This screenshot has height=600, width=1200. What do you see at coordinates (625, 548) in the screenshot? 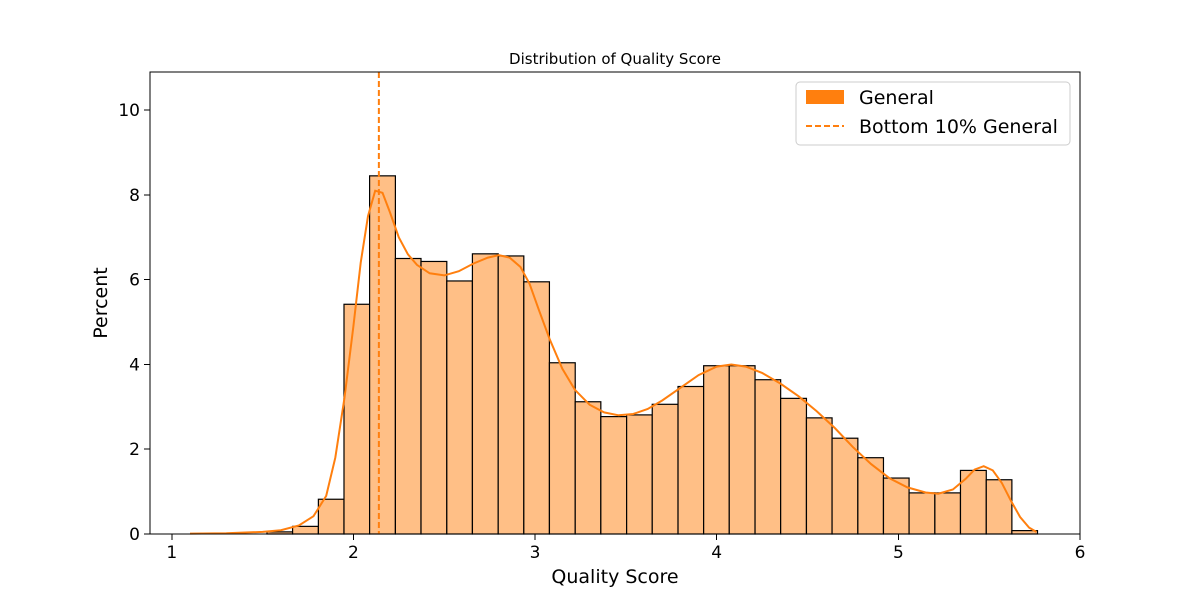
I see `x-axis-ticks: 1 2 3 4 5 6` at bounding box center [625, 548].